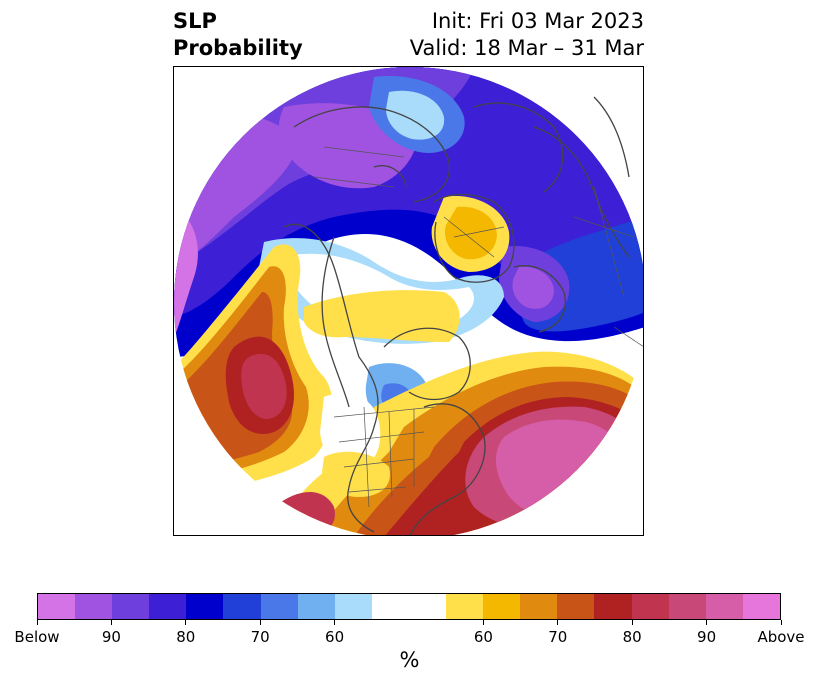 The width and height of the screenshot is (819, 686). What do you see at coordinates (409, 660) in the screenshot?
I see `colorbar-label: %` at bounding box center [409, 660].